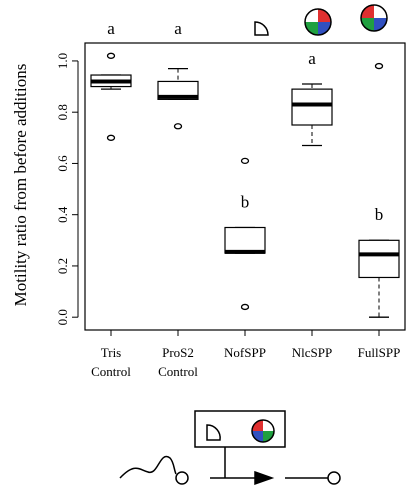 The image size is (420, 490). I want to click on x-tick-label: ProS2, so click(178, 352).